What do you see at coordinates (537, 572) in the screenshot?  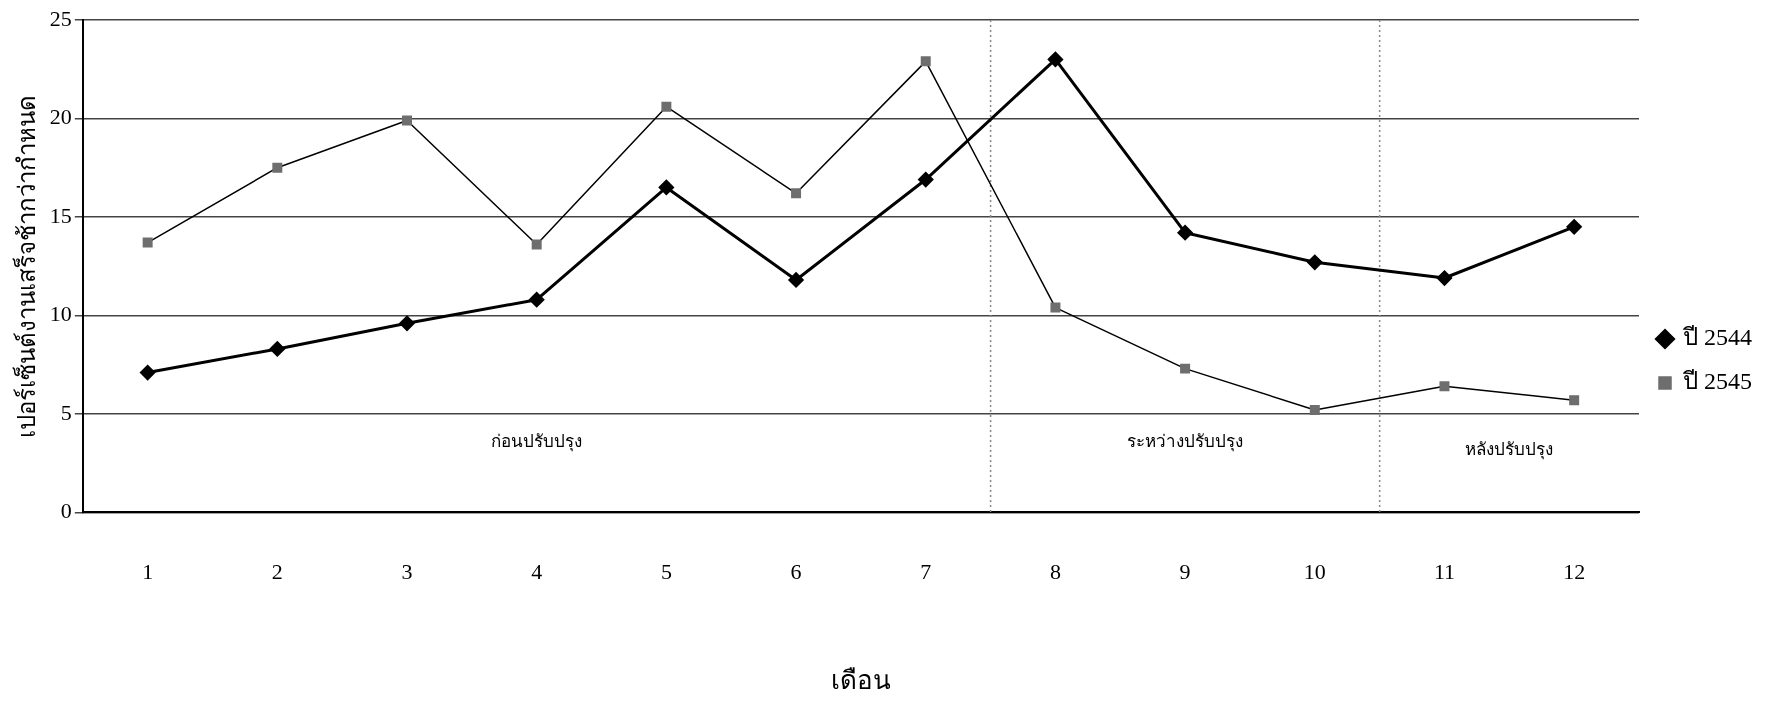 I see `x-tick-label: 4` at bounding box center [537, 572].